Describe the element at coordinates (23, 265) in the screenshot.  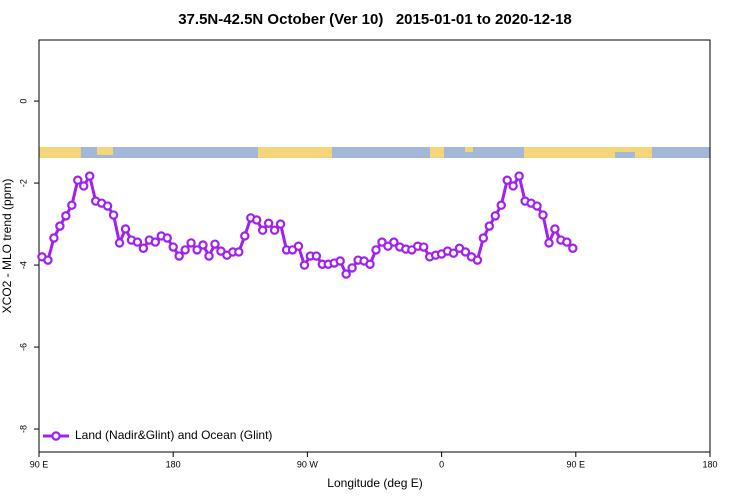
I see `y-tick-label: -4` at that location.